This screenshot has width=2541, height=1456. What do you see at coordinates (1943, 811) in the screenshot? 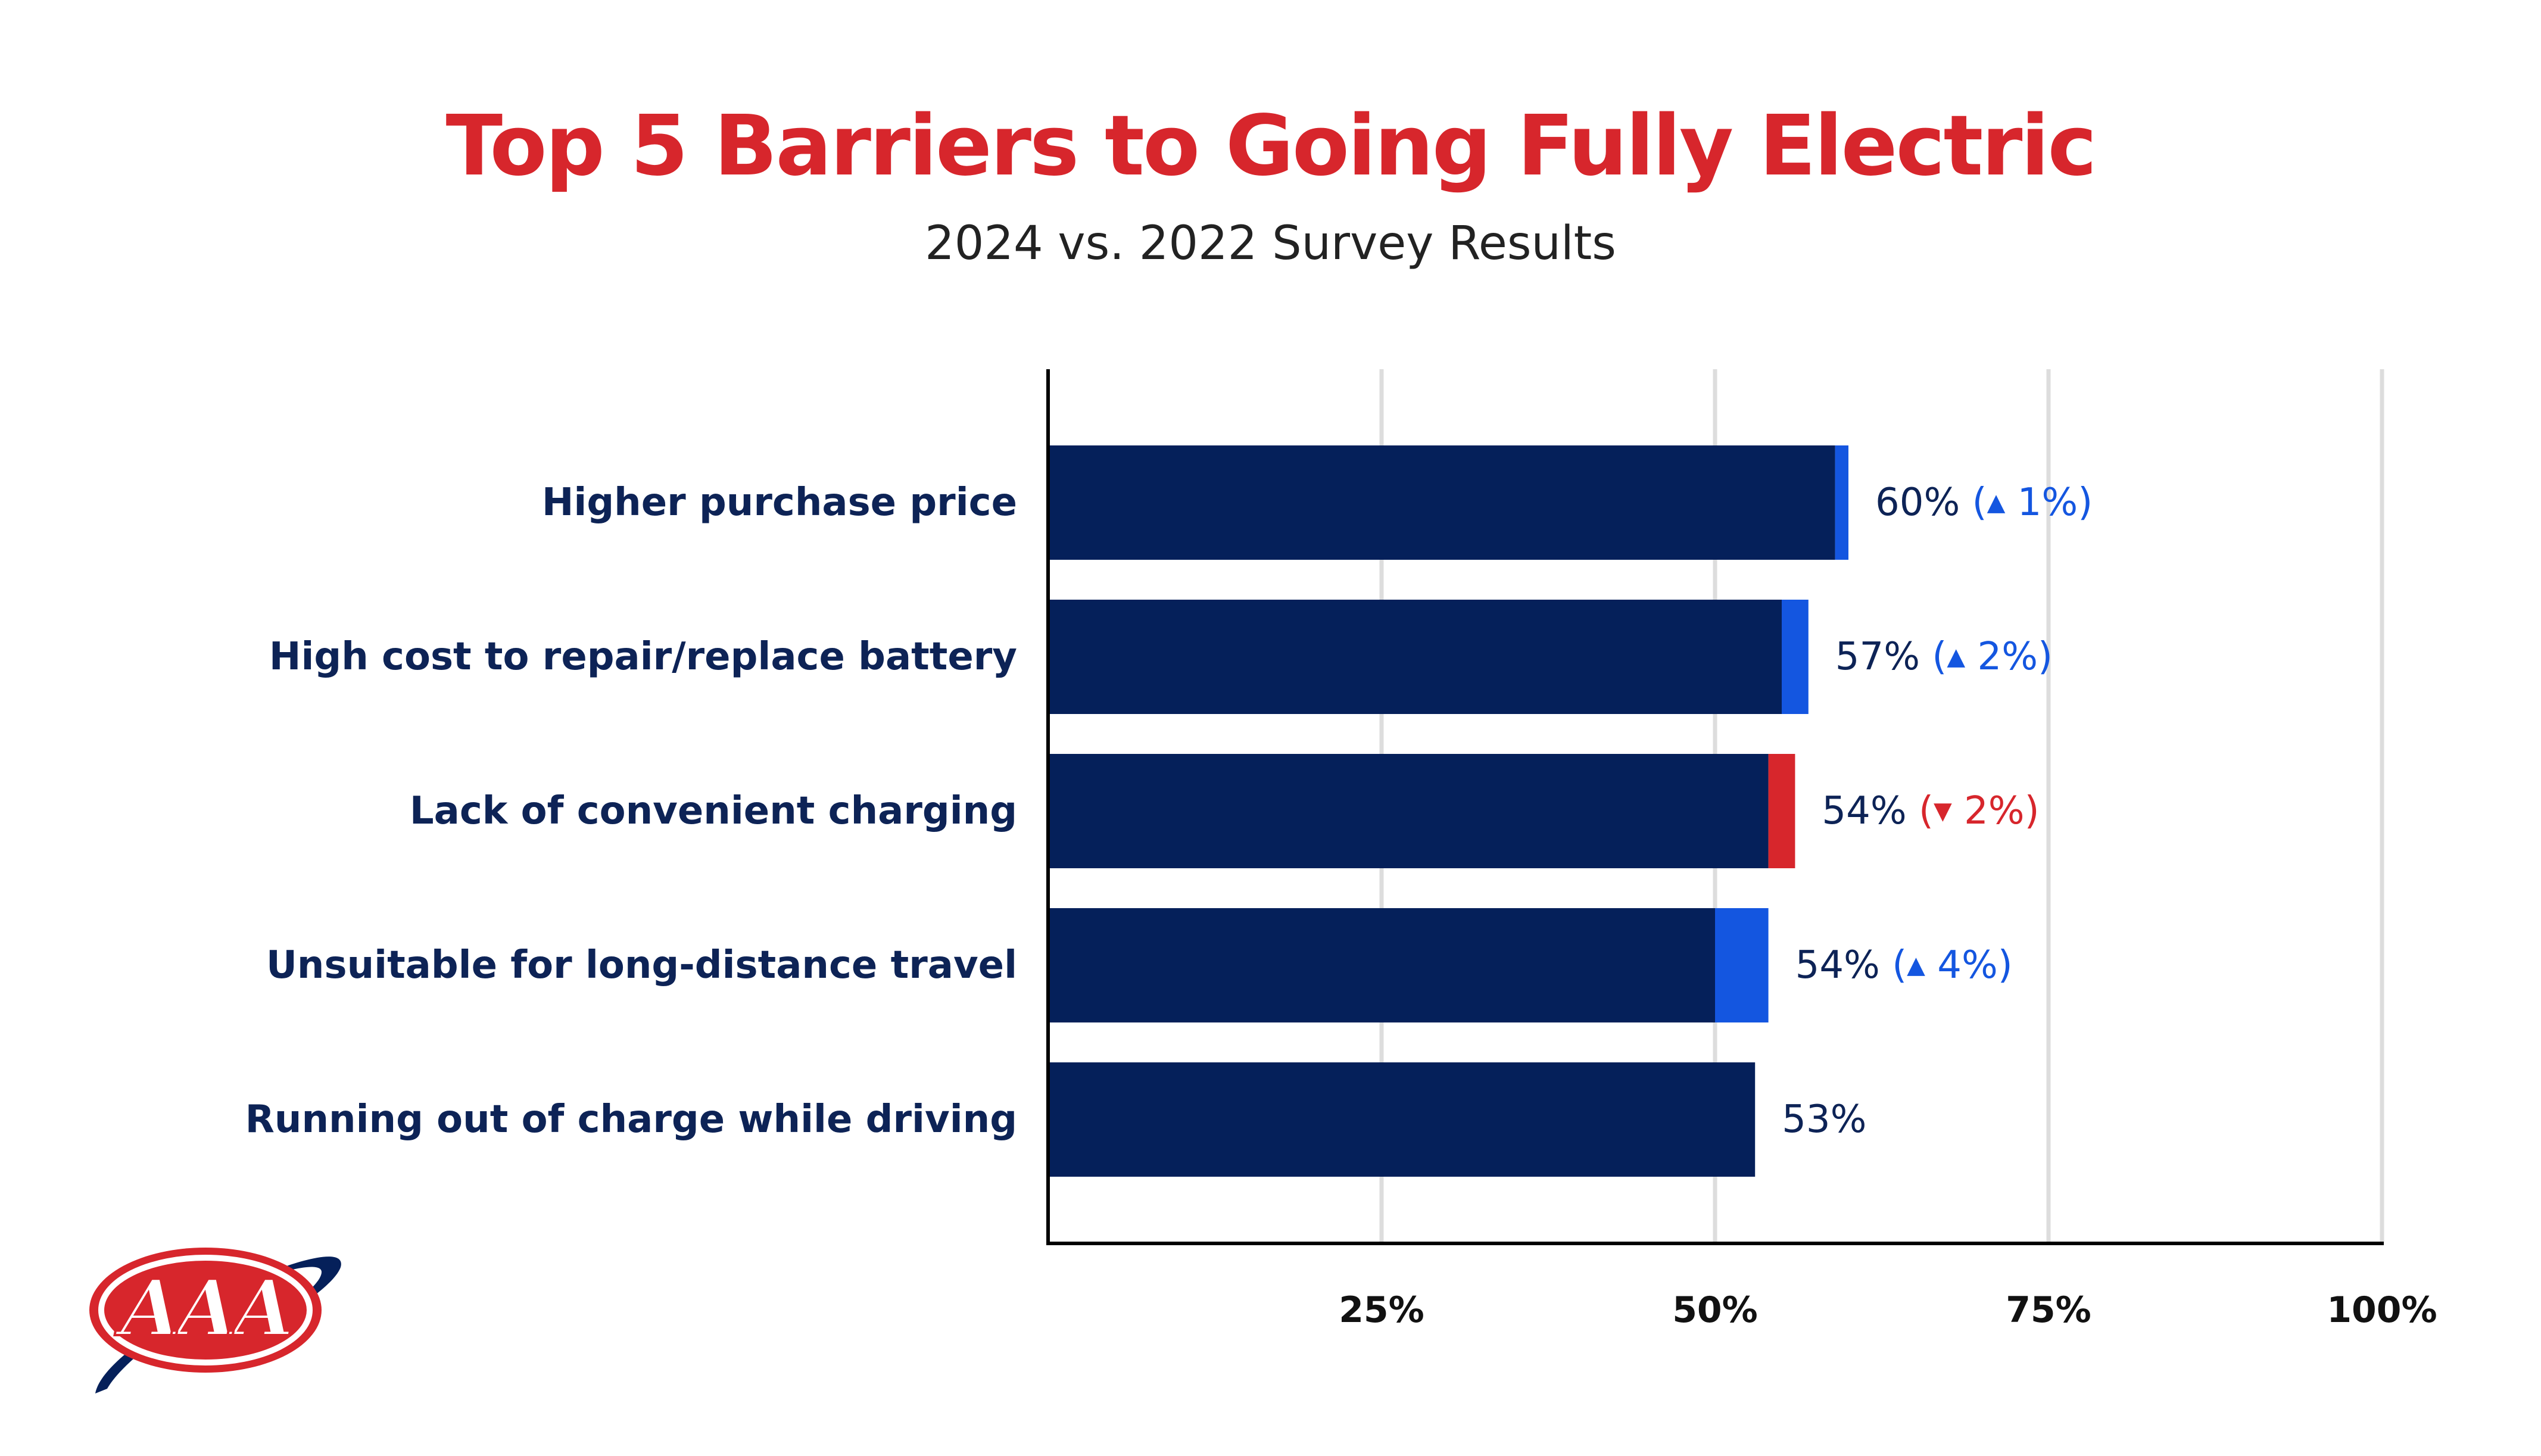
I see `down-arrow-icon: ▼` at bounding box center [1943, 811].